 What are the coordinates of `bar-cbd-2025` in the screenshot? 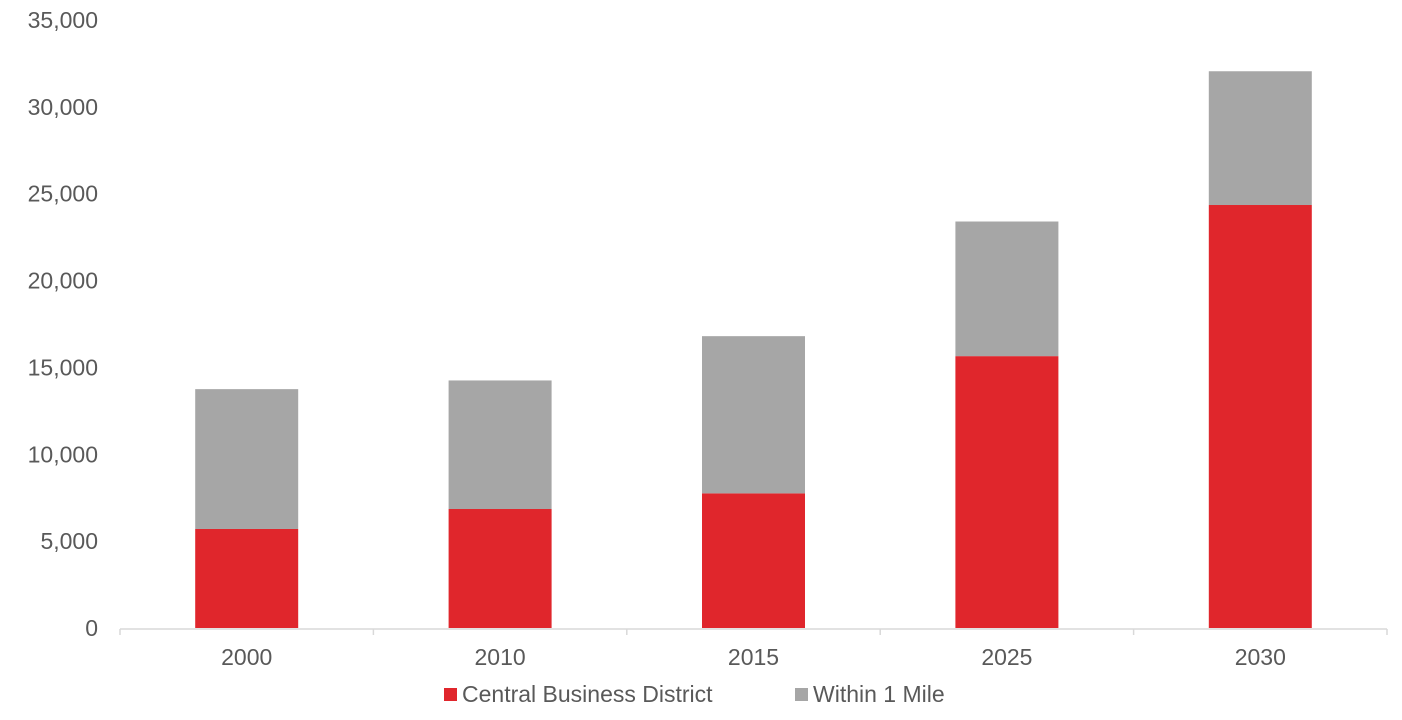 It's located at (1007, 492).